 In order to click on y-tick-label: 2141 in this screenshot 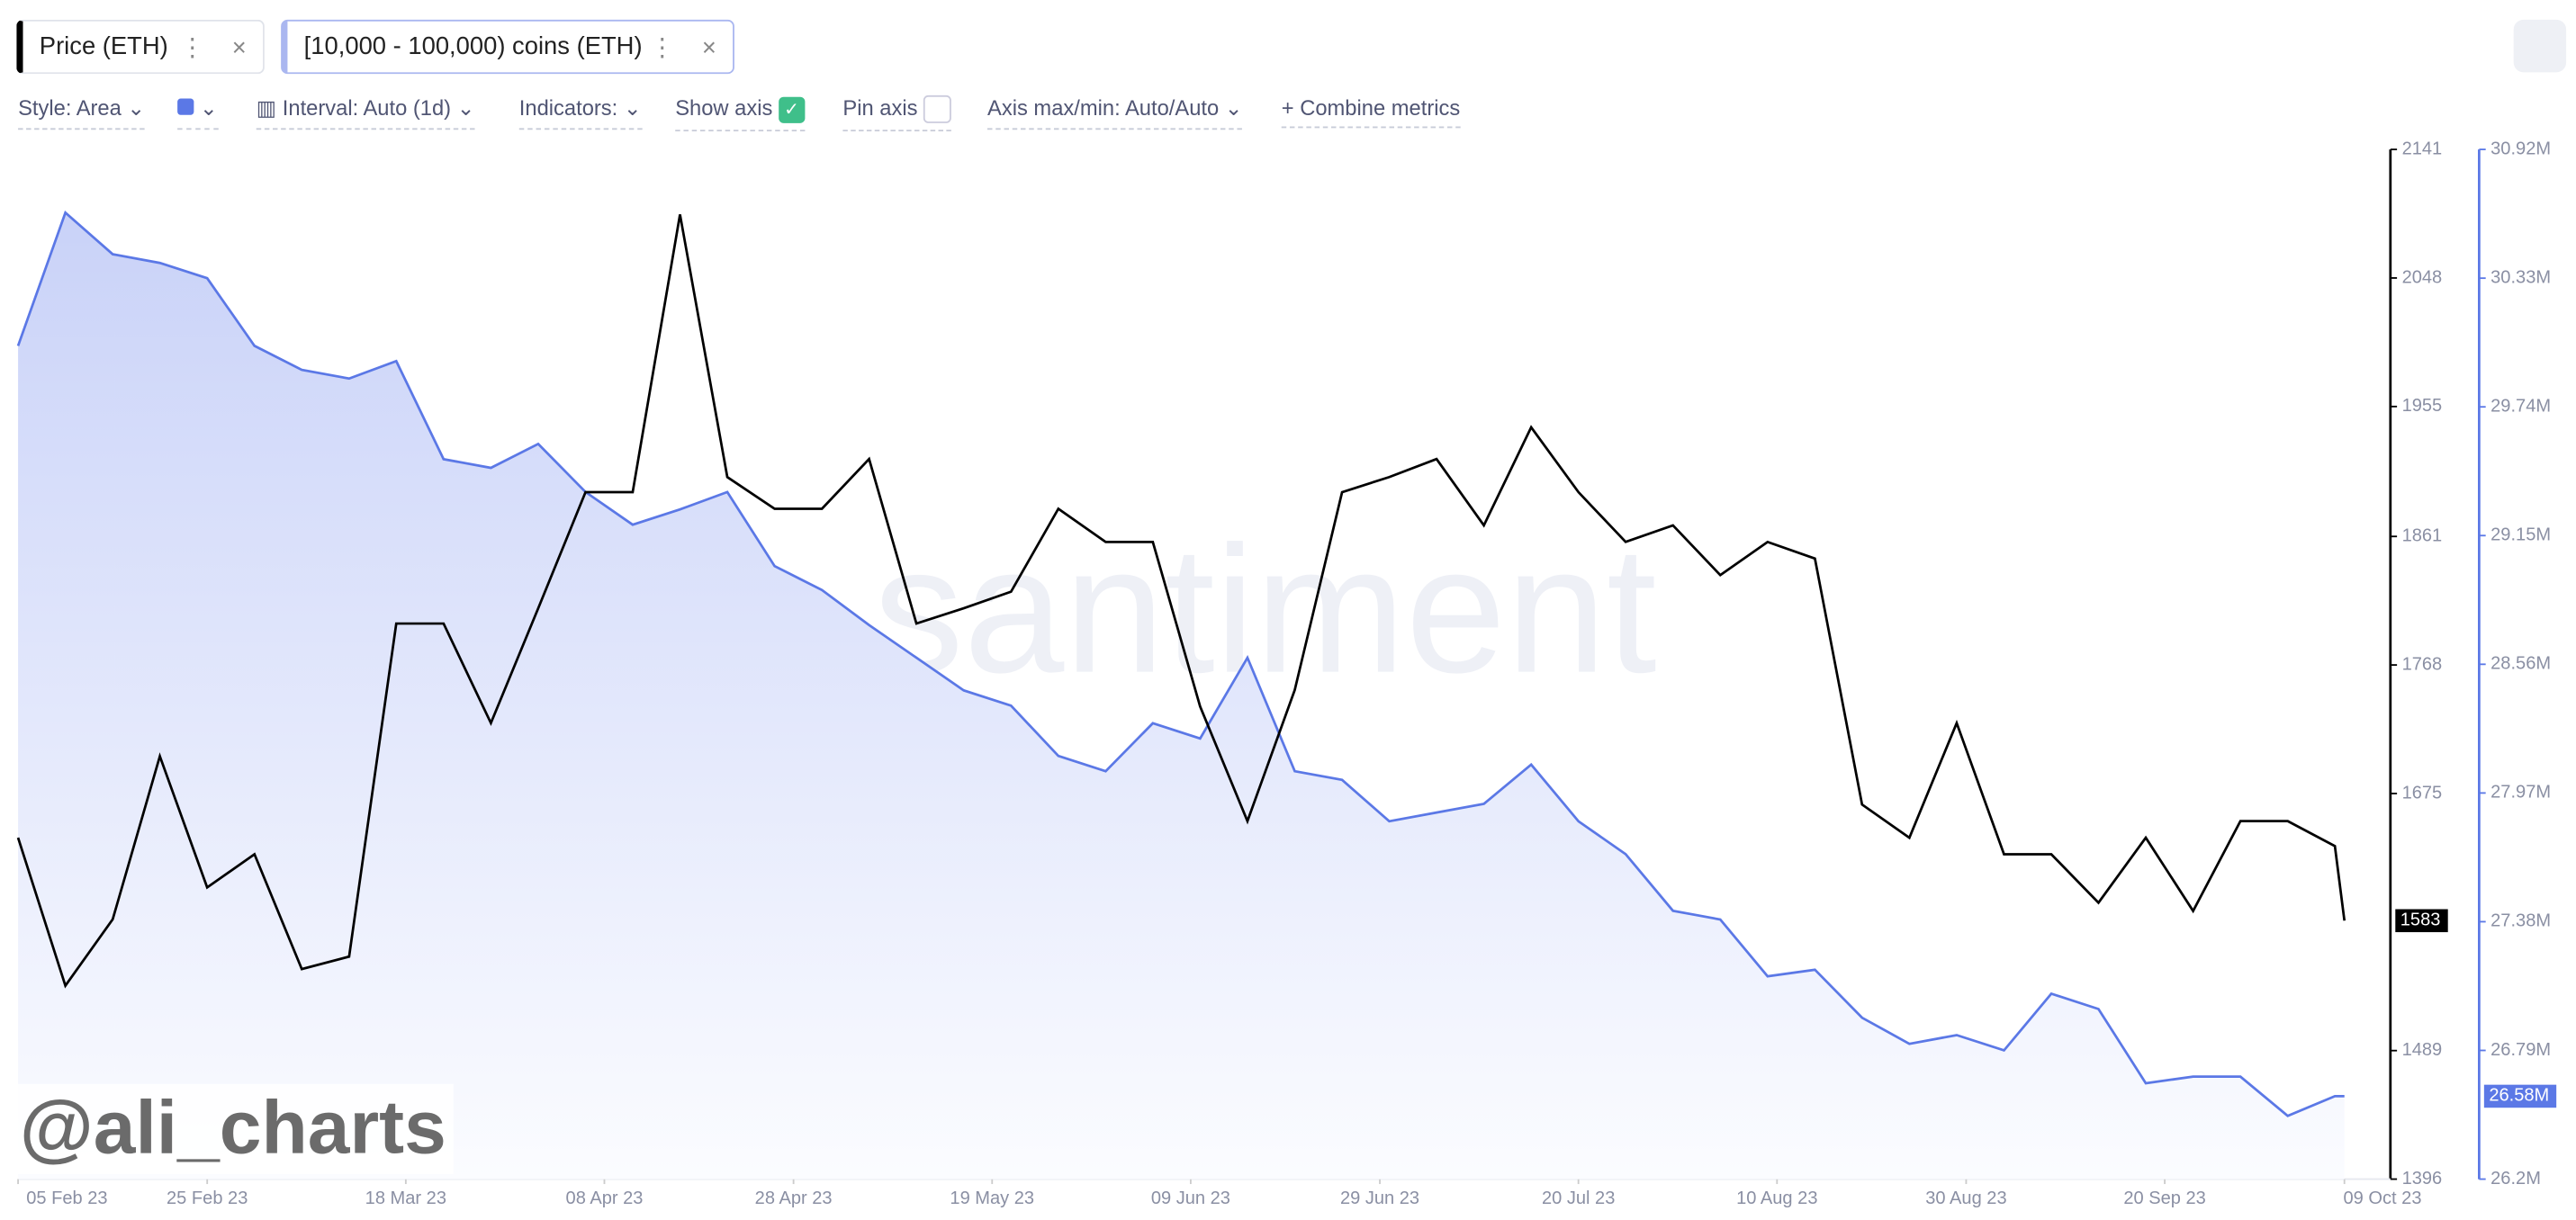, I will do `click(2422, 148)`.